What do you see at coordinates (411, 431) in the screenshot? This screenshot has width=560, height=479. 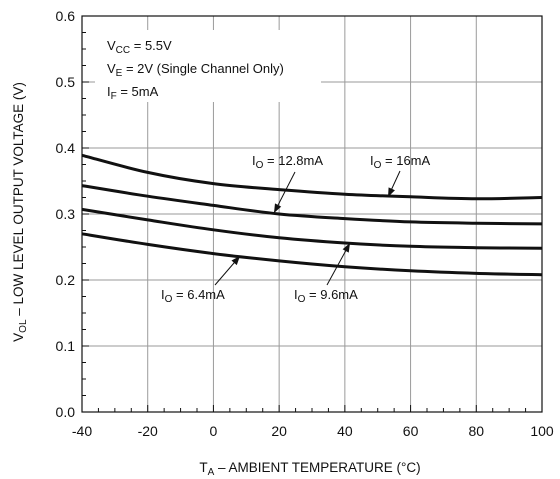 I see `x-tick-label: 60` at bounding box center [411, 431].